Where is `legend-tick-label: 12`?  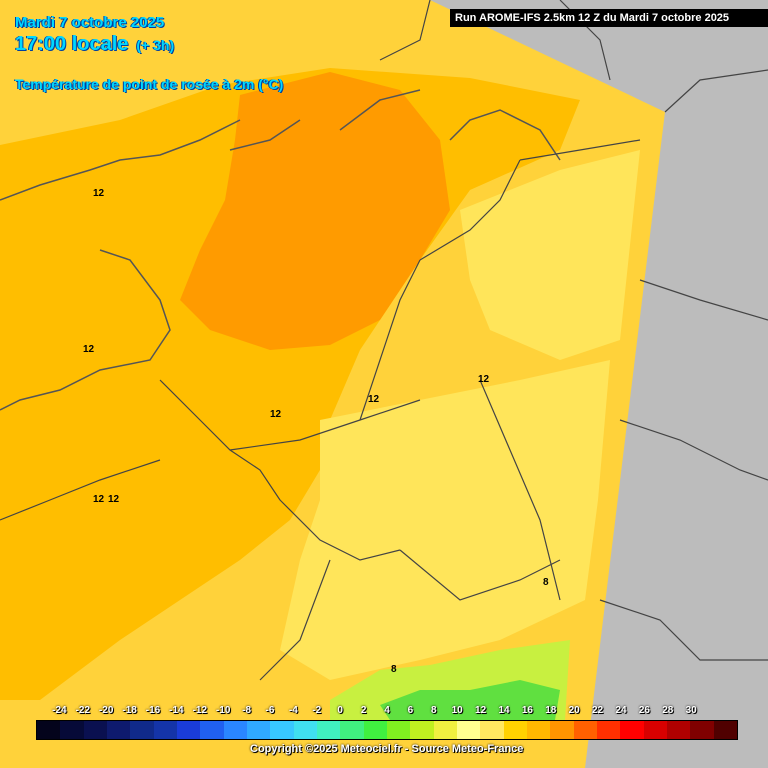
legend-tick-label: 12 is located at coordinates (481, 710).